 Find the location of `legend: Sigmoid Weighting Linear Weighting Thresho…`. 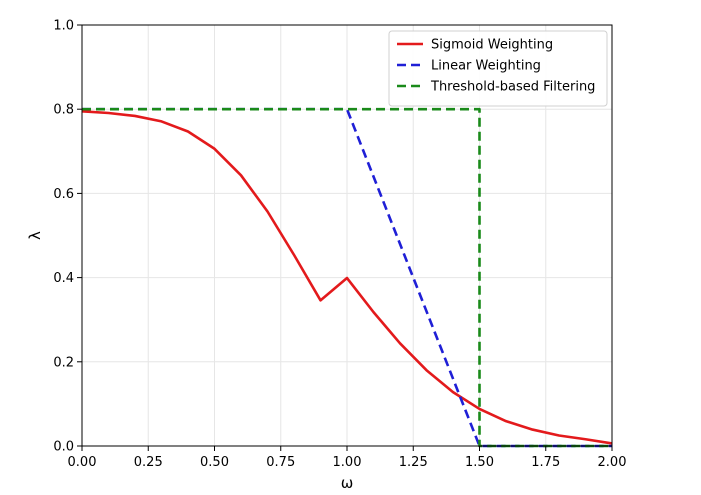

legend: Sigmoid Weighting Linear Weighting Thresho… is located at coordinates (498, 68).